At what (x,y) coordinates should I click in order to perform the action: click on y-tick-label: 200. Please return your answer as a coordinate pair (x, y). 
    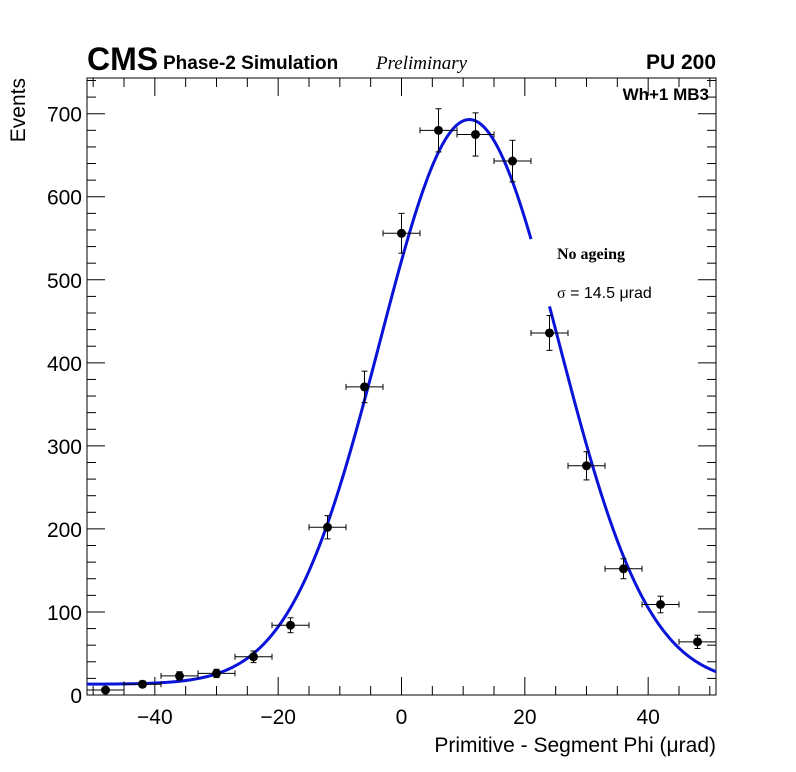
    Looking at the image, I should click on (64, 530).